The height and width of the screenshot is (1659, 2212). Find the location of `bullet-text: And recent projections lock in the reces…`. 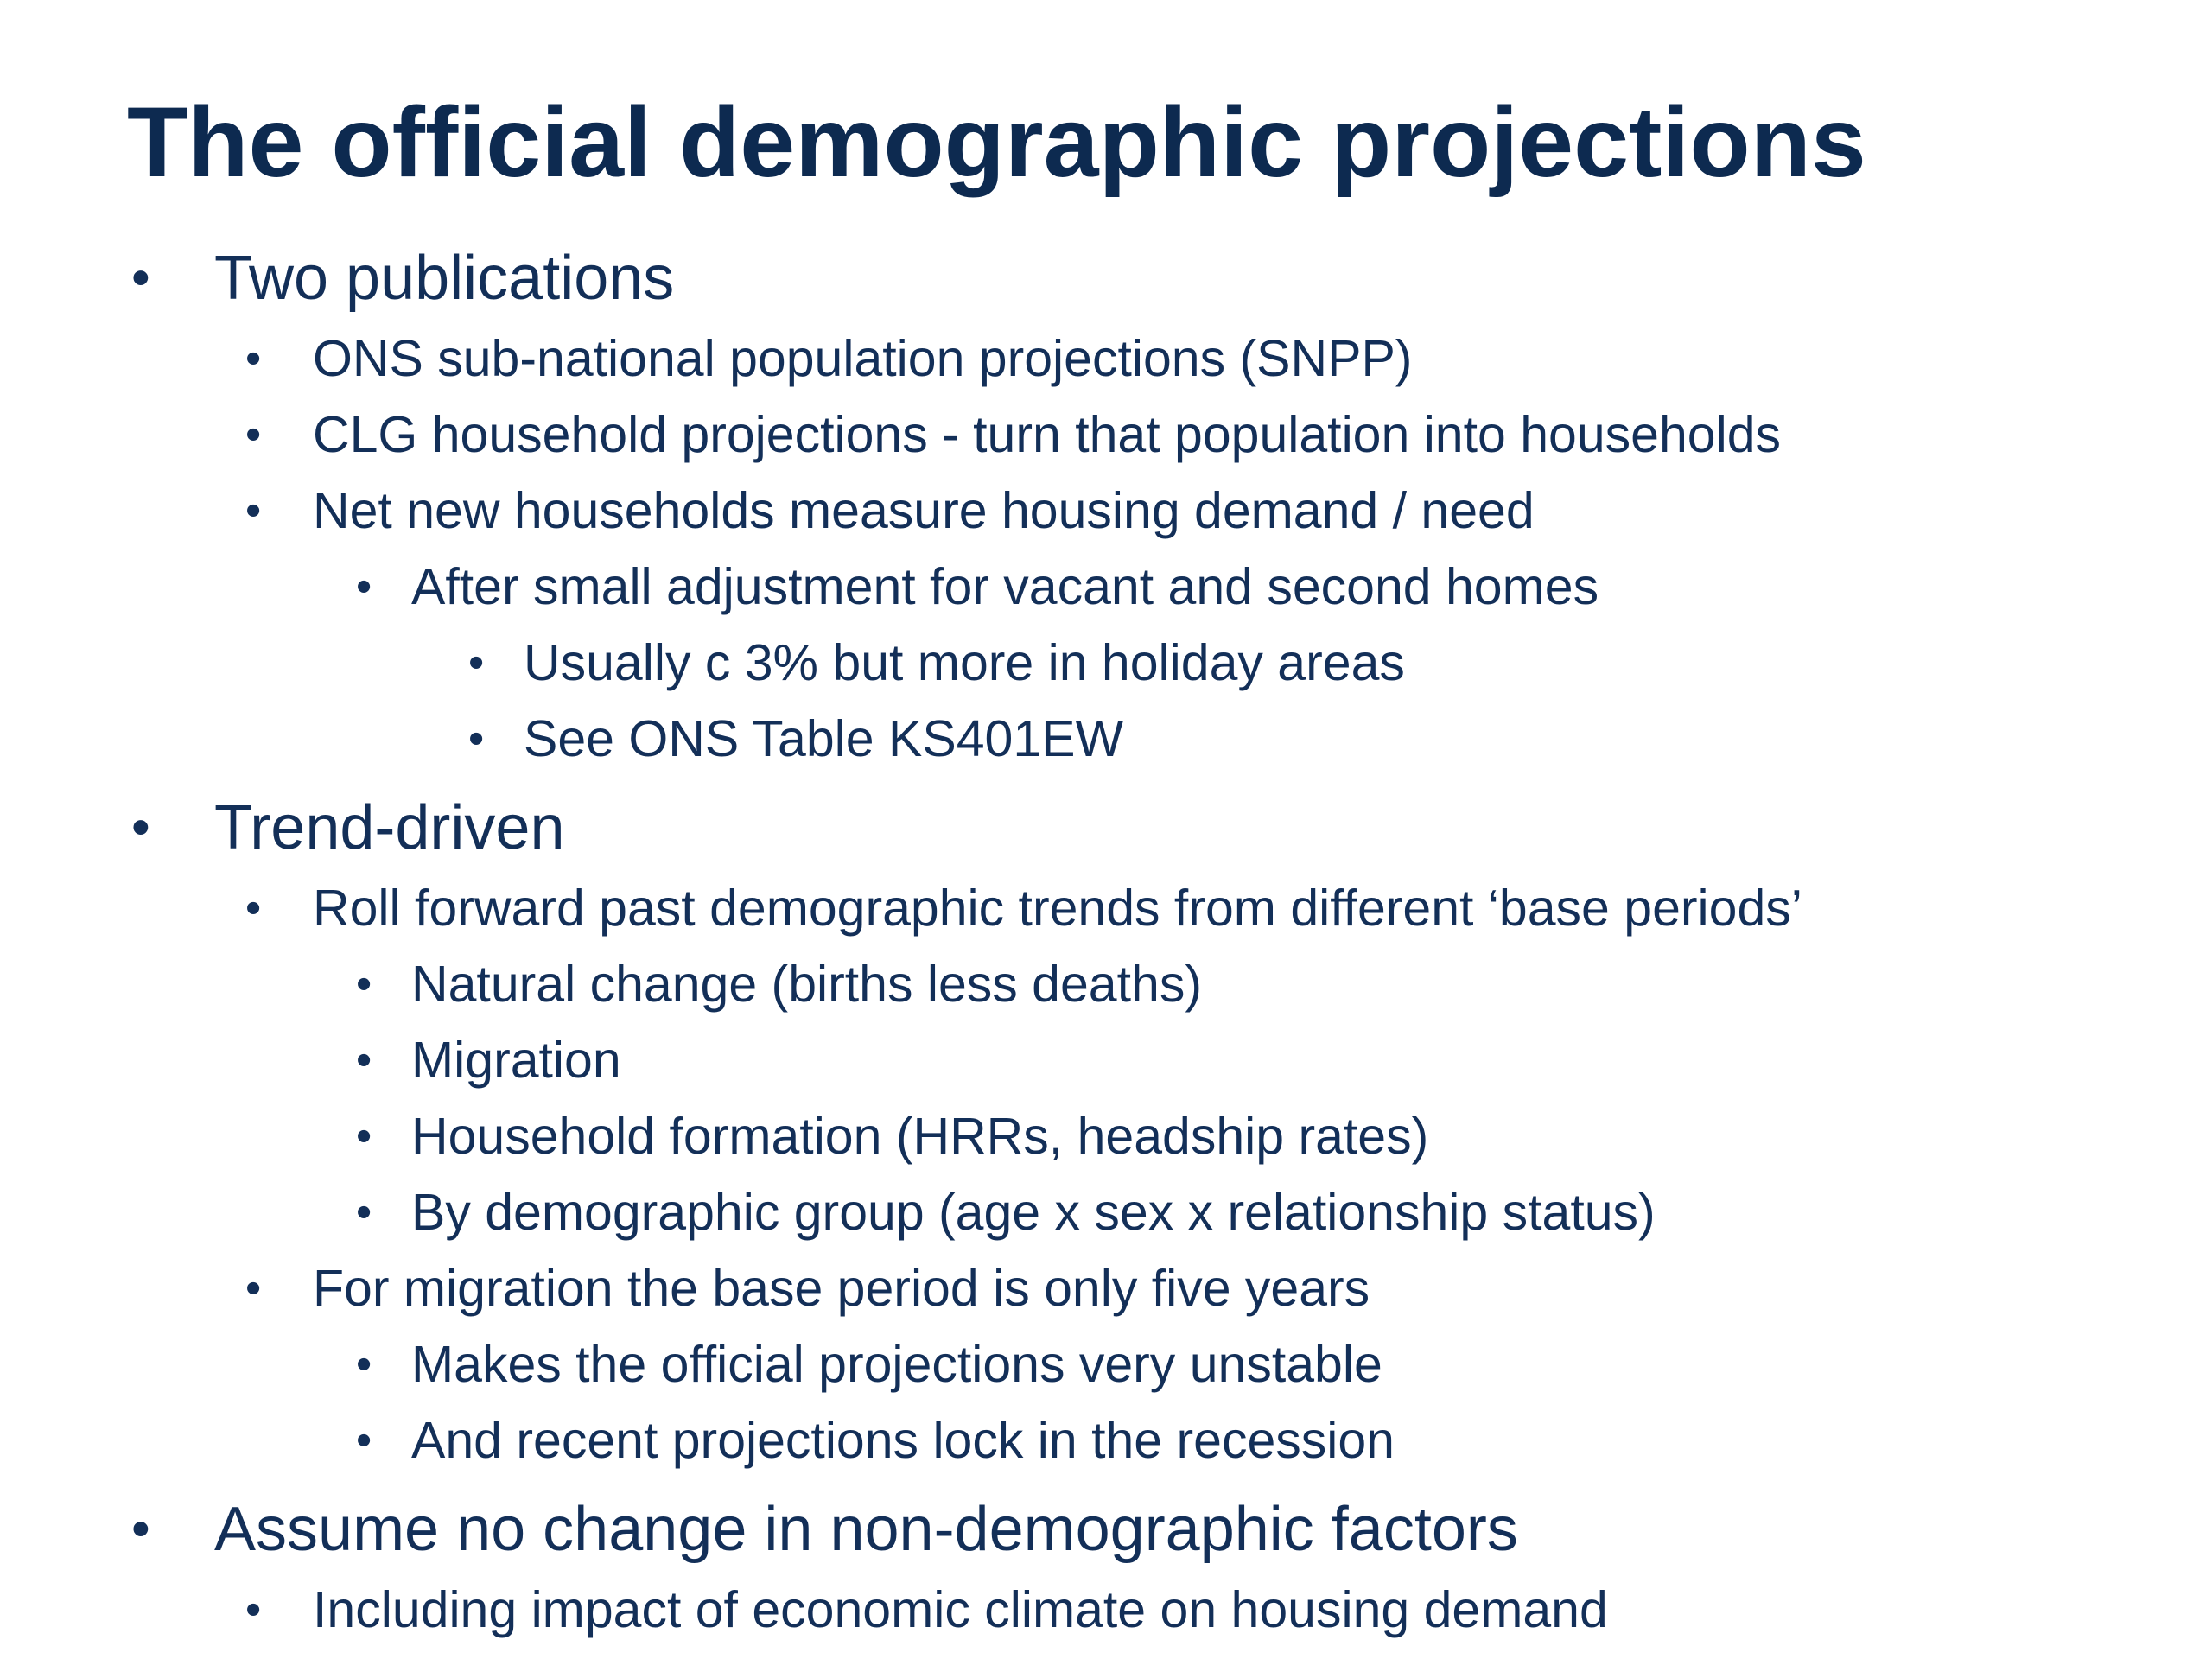

bullet-text: And recent projections lock in the reces… is located at coordinates (903, 1440).